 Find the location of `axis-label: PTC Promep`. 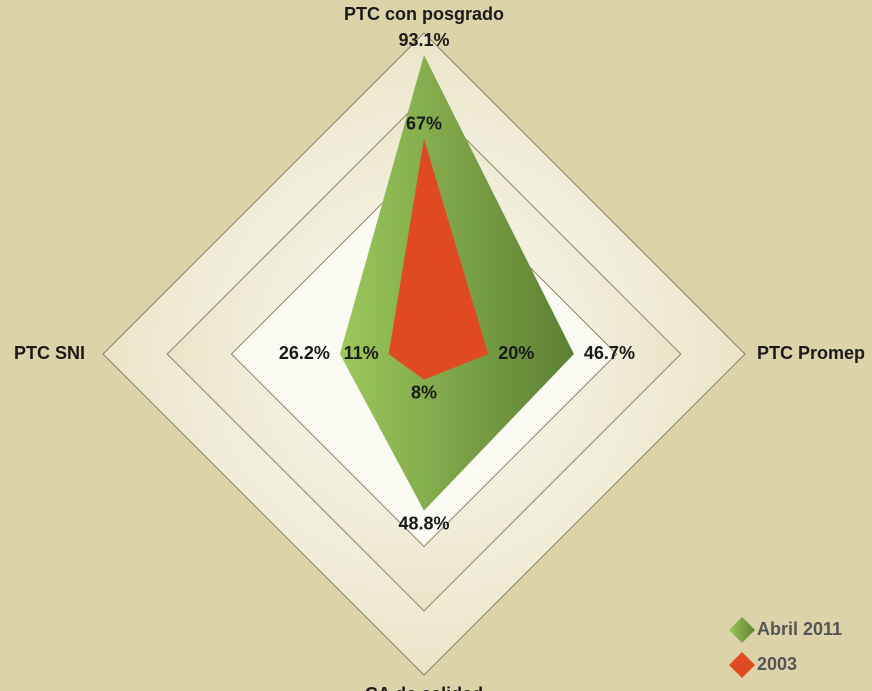

axis-label: PTC Promep is located at coordinates (811, 353).